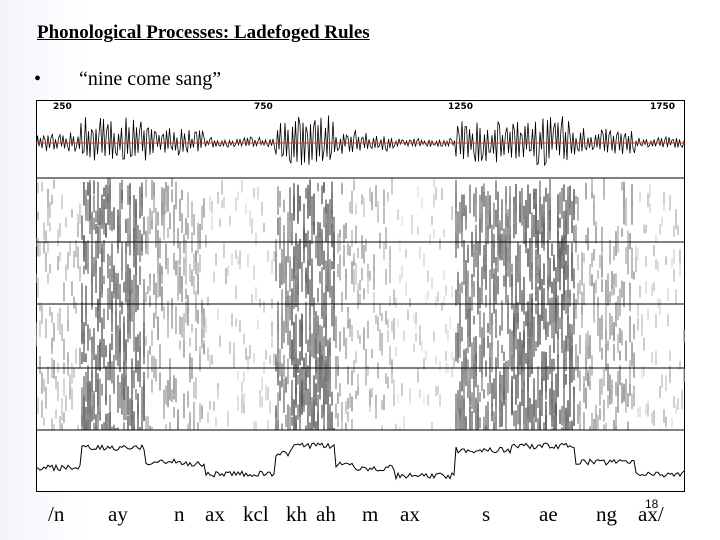  I want to click on energy-contour-panel, so click(360, 461).